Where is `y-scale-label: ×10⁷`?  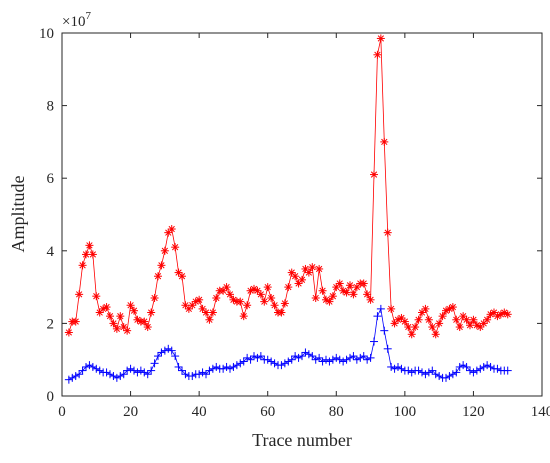 y-scale-label: ×10⁷ is located at coordinates (76, 20).